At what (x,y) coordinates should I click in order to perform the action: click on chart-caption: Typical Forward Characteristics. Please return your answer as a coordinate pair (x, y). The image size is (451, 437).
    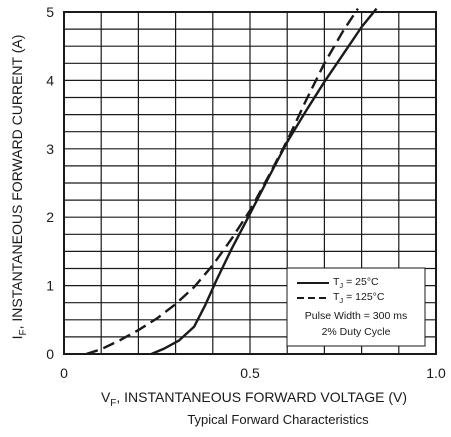
    Looking at the image, I should click on (278, 419).